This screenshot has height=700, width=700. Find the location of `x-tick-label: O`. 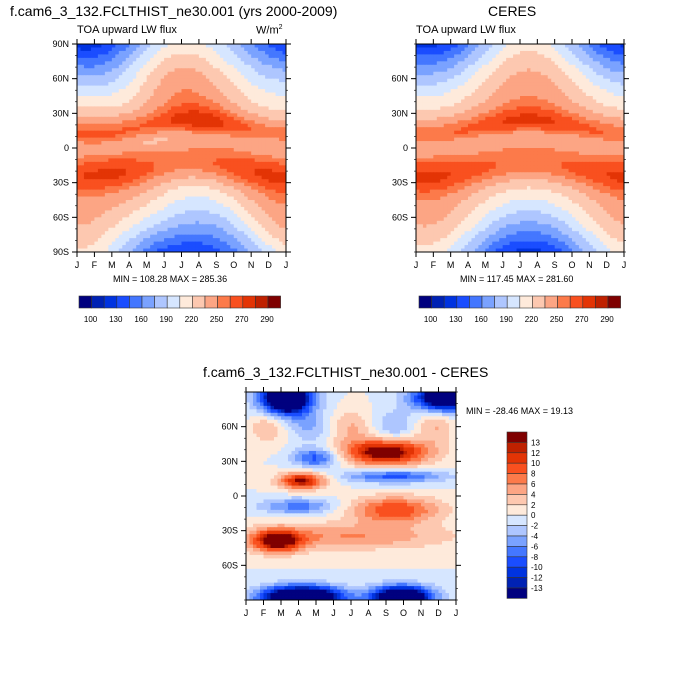

x-tick-label: O is located at coordinates (233, 265).